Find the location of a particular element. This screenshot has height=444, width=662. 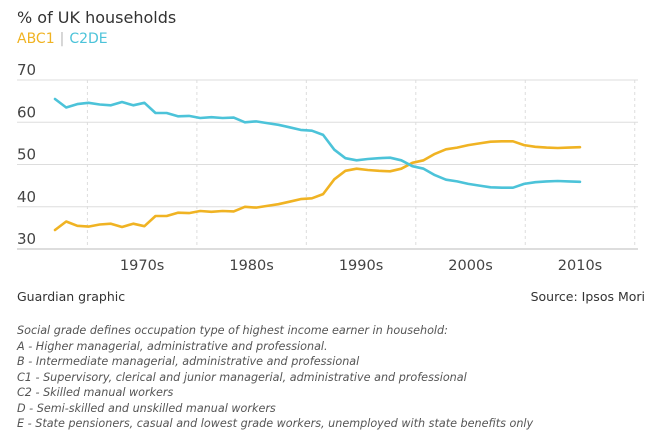

x-tick-label: 1970s is located at coordinates (142, 266).